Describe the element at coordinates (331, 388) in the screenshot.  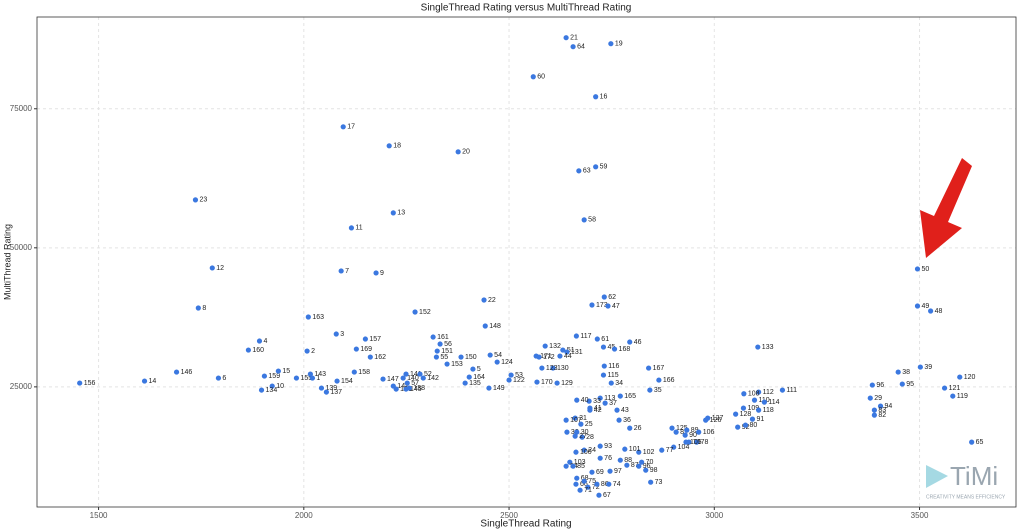
I see `point-label: 139` at that location.